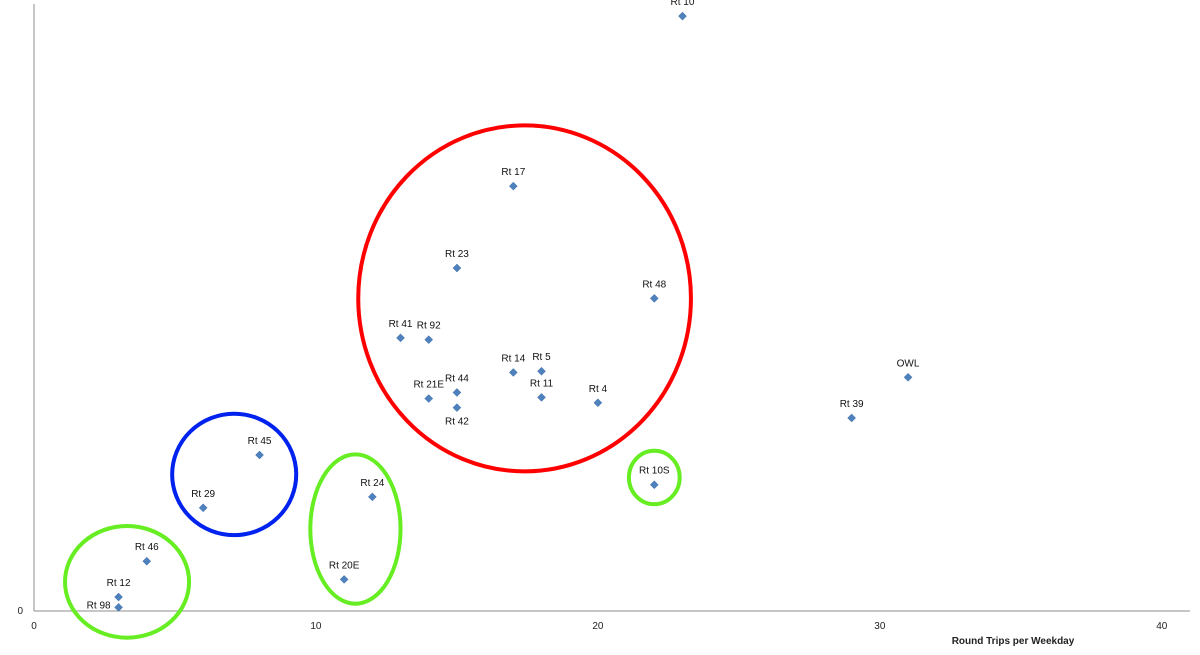 The width and height of the screenshot is (1200, 655). Describe the element at coordinates (880, 626) in the screenshot. I see `x-tick-label: 30` at that location.